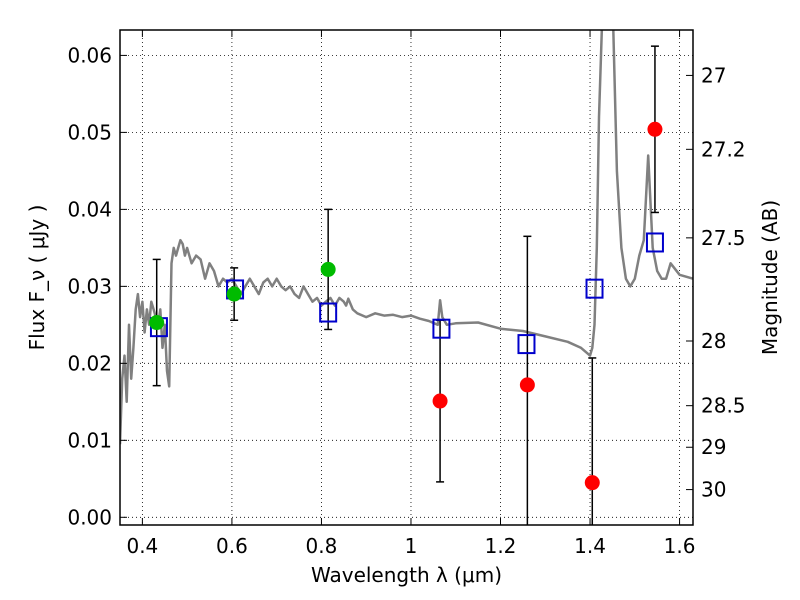 This screenshot has height=600, width=800. Describe the element at coordinates (680, 546) in the screenshot. I see `x-tick-label: 1.6` at that location.